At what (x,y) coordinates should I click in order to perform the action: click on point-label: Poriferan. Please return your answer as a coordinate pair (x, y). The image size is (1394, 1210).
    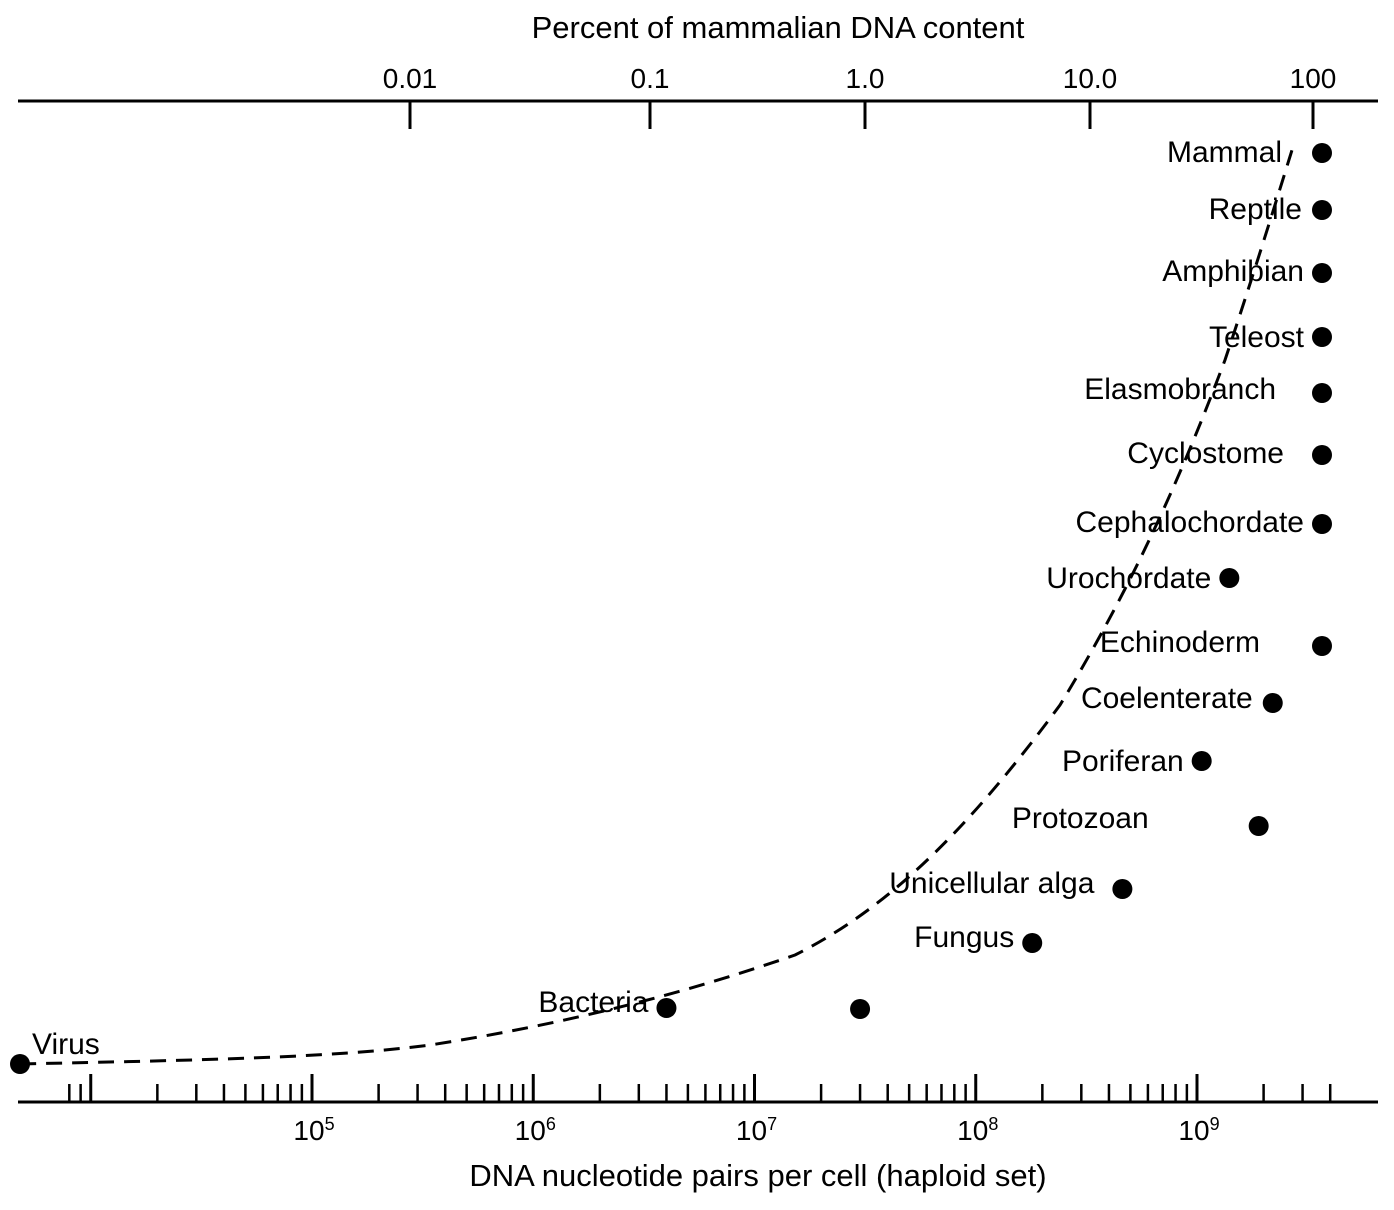
    Looking at the image, I should click on (1123, 761).